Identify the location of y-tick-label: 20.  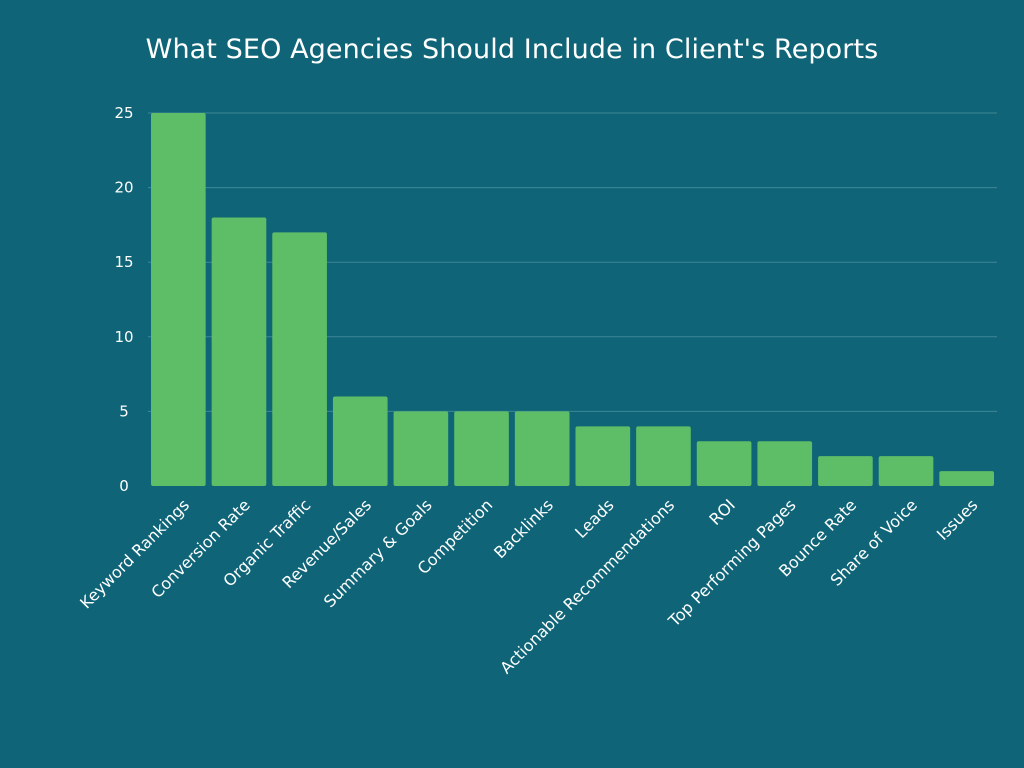
(123, 188).